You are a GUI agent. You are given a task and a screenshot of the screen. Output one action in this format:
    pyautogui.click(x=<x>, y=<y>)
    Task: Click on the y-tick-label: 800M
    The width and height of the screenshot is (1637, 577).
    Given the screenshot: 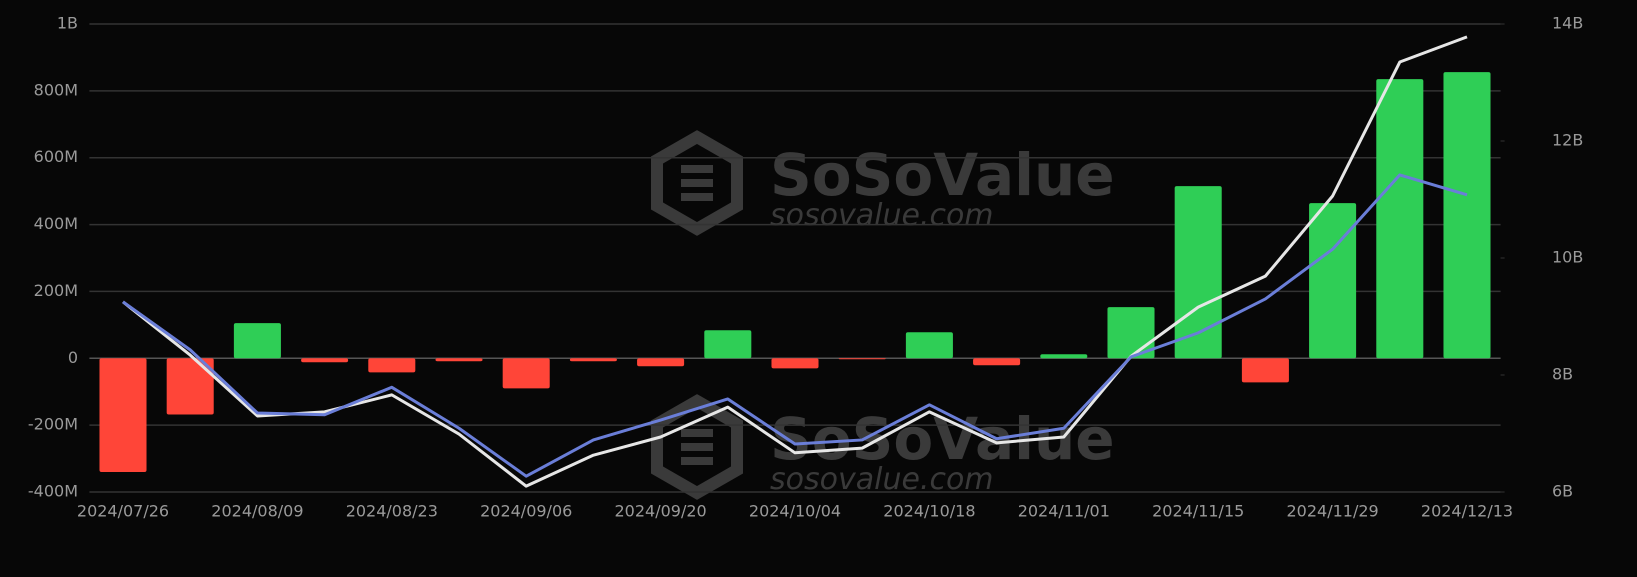 What is the action you would take?
    pyautogui.click(x=56, y=89)
    